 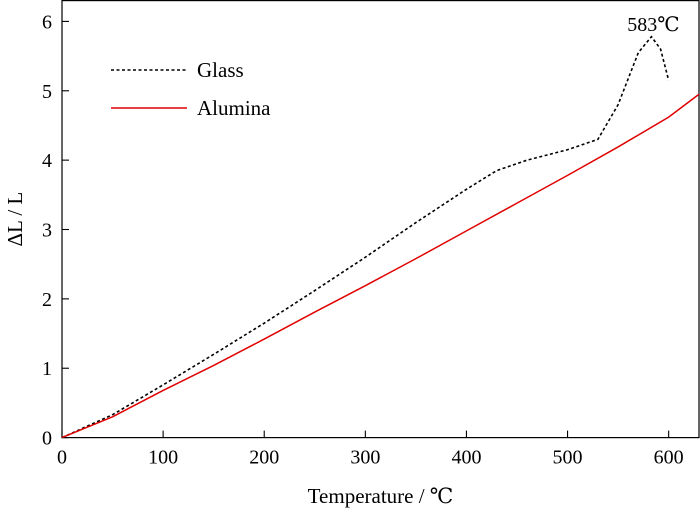 I want to click on x-tick-label: 500, so click(x=568, y=458).